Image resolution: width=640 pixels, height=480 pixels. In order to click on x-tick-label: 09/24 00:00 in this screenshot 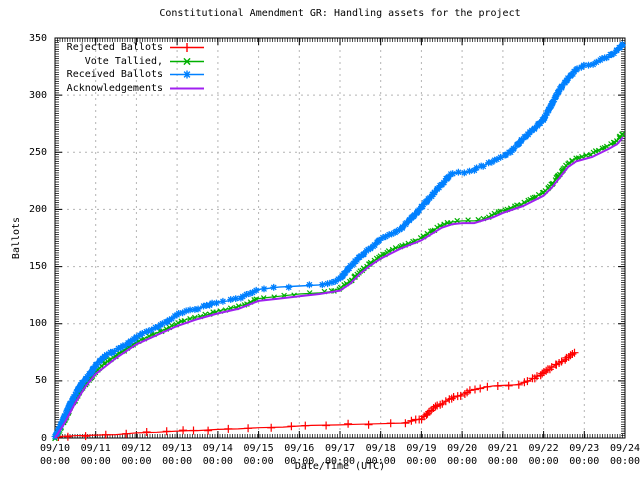, I will do `click(624, 455)`.